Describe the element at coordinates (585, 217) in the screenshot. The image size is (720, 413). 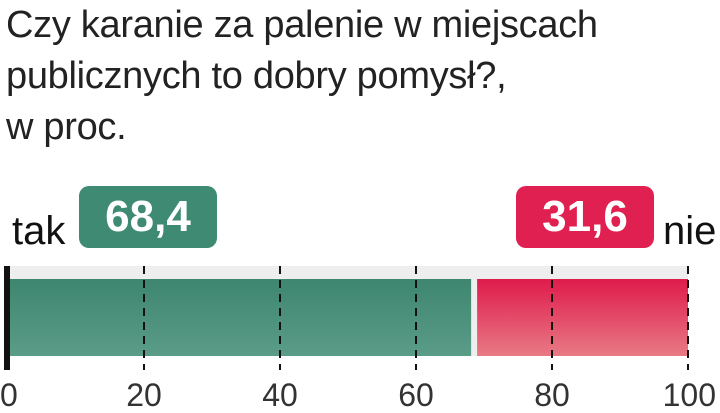
I see `no-value-badge: 31,6` at that location.